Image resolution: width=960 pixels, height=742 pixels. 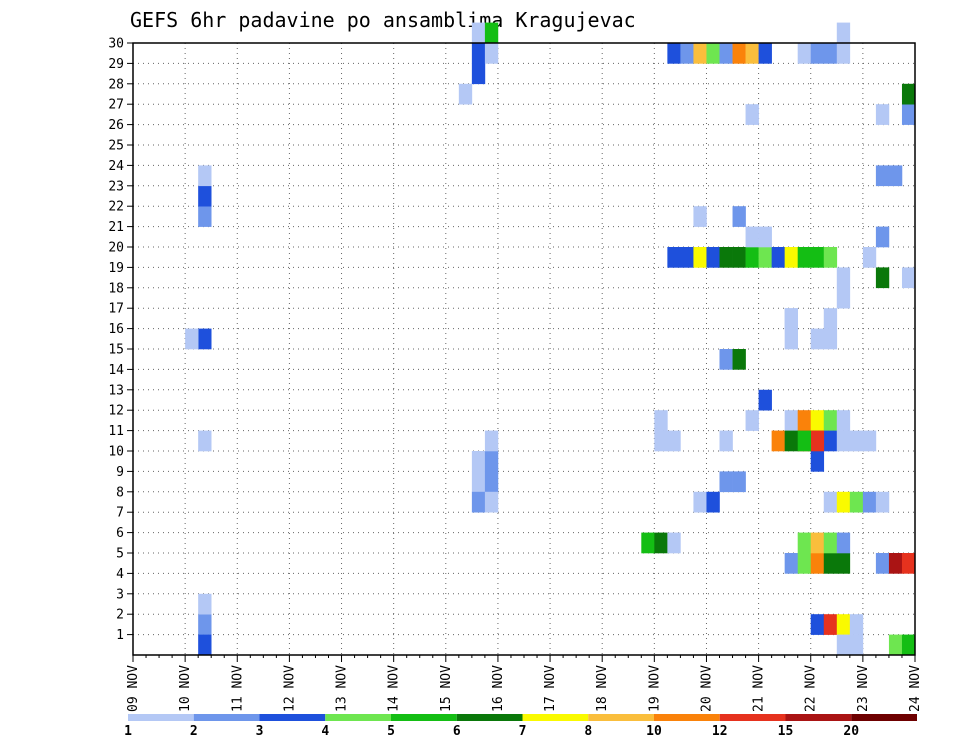 I want to click on y-tick-label: 22, so click(x=116, y=207).